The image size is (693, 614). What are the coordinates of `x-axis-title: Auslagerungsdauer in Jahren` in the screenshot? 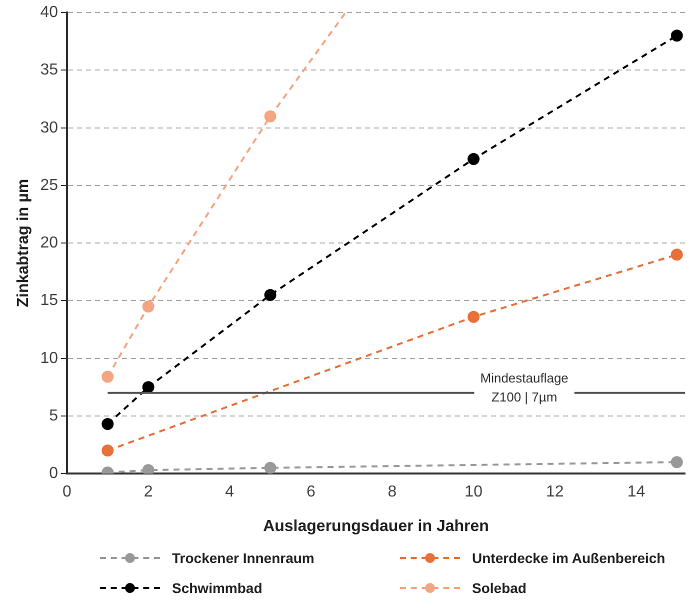 It's located at (376, 526).